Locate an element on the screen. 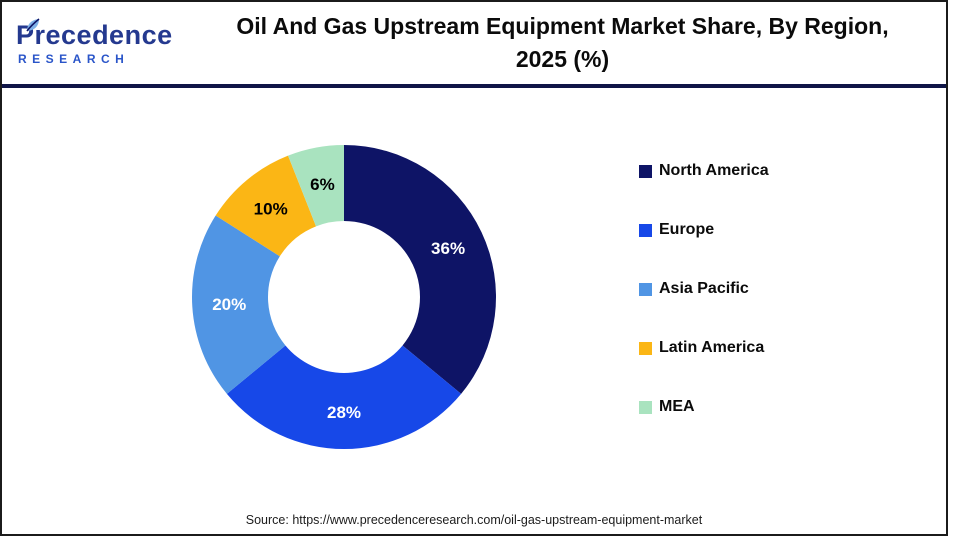 The height and width of the screenshot is (540, 960). donut-slice-mea is located at coordinates (316, 186).